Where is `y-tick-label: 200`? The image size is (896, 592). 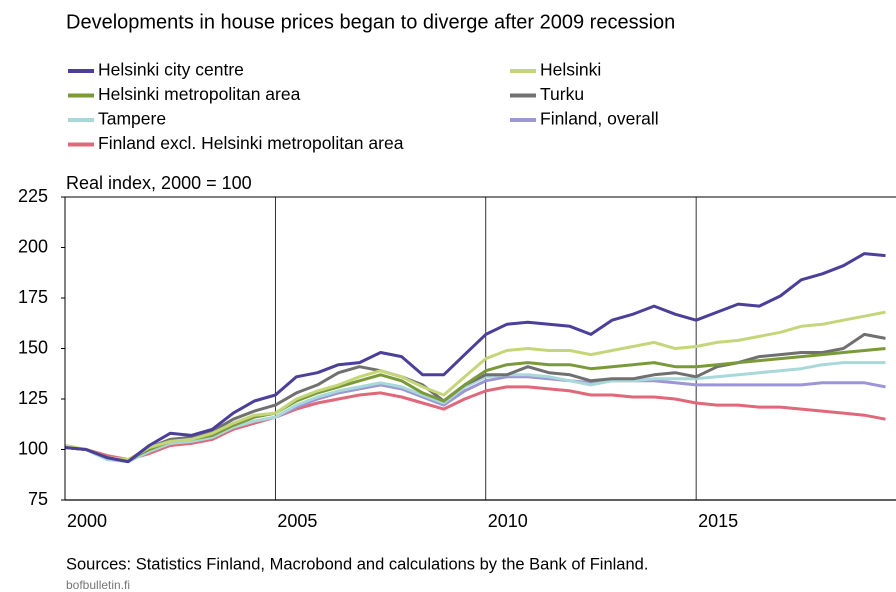
y-tick-label: 200 is located at coordinates (33, 246).